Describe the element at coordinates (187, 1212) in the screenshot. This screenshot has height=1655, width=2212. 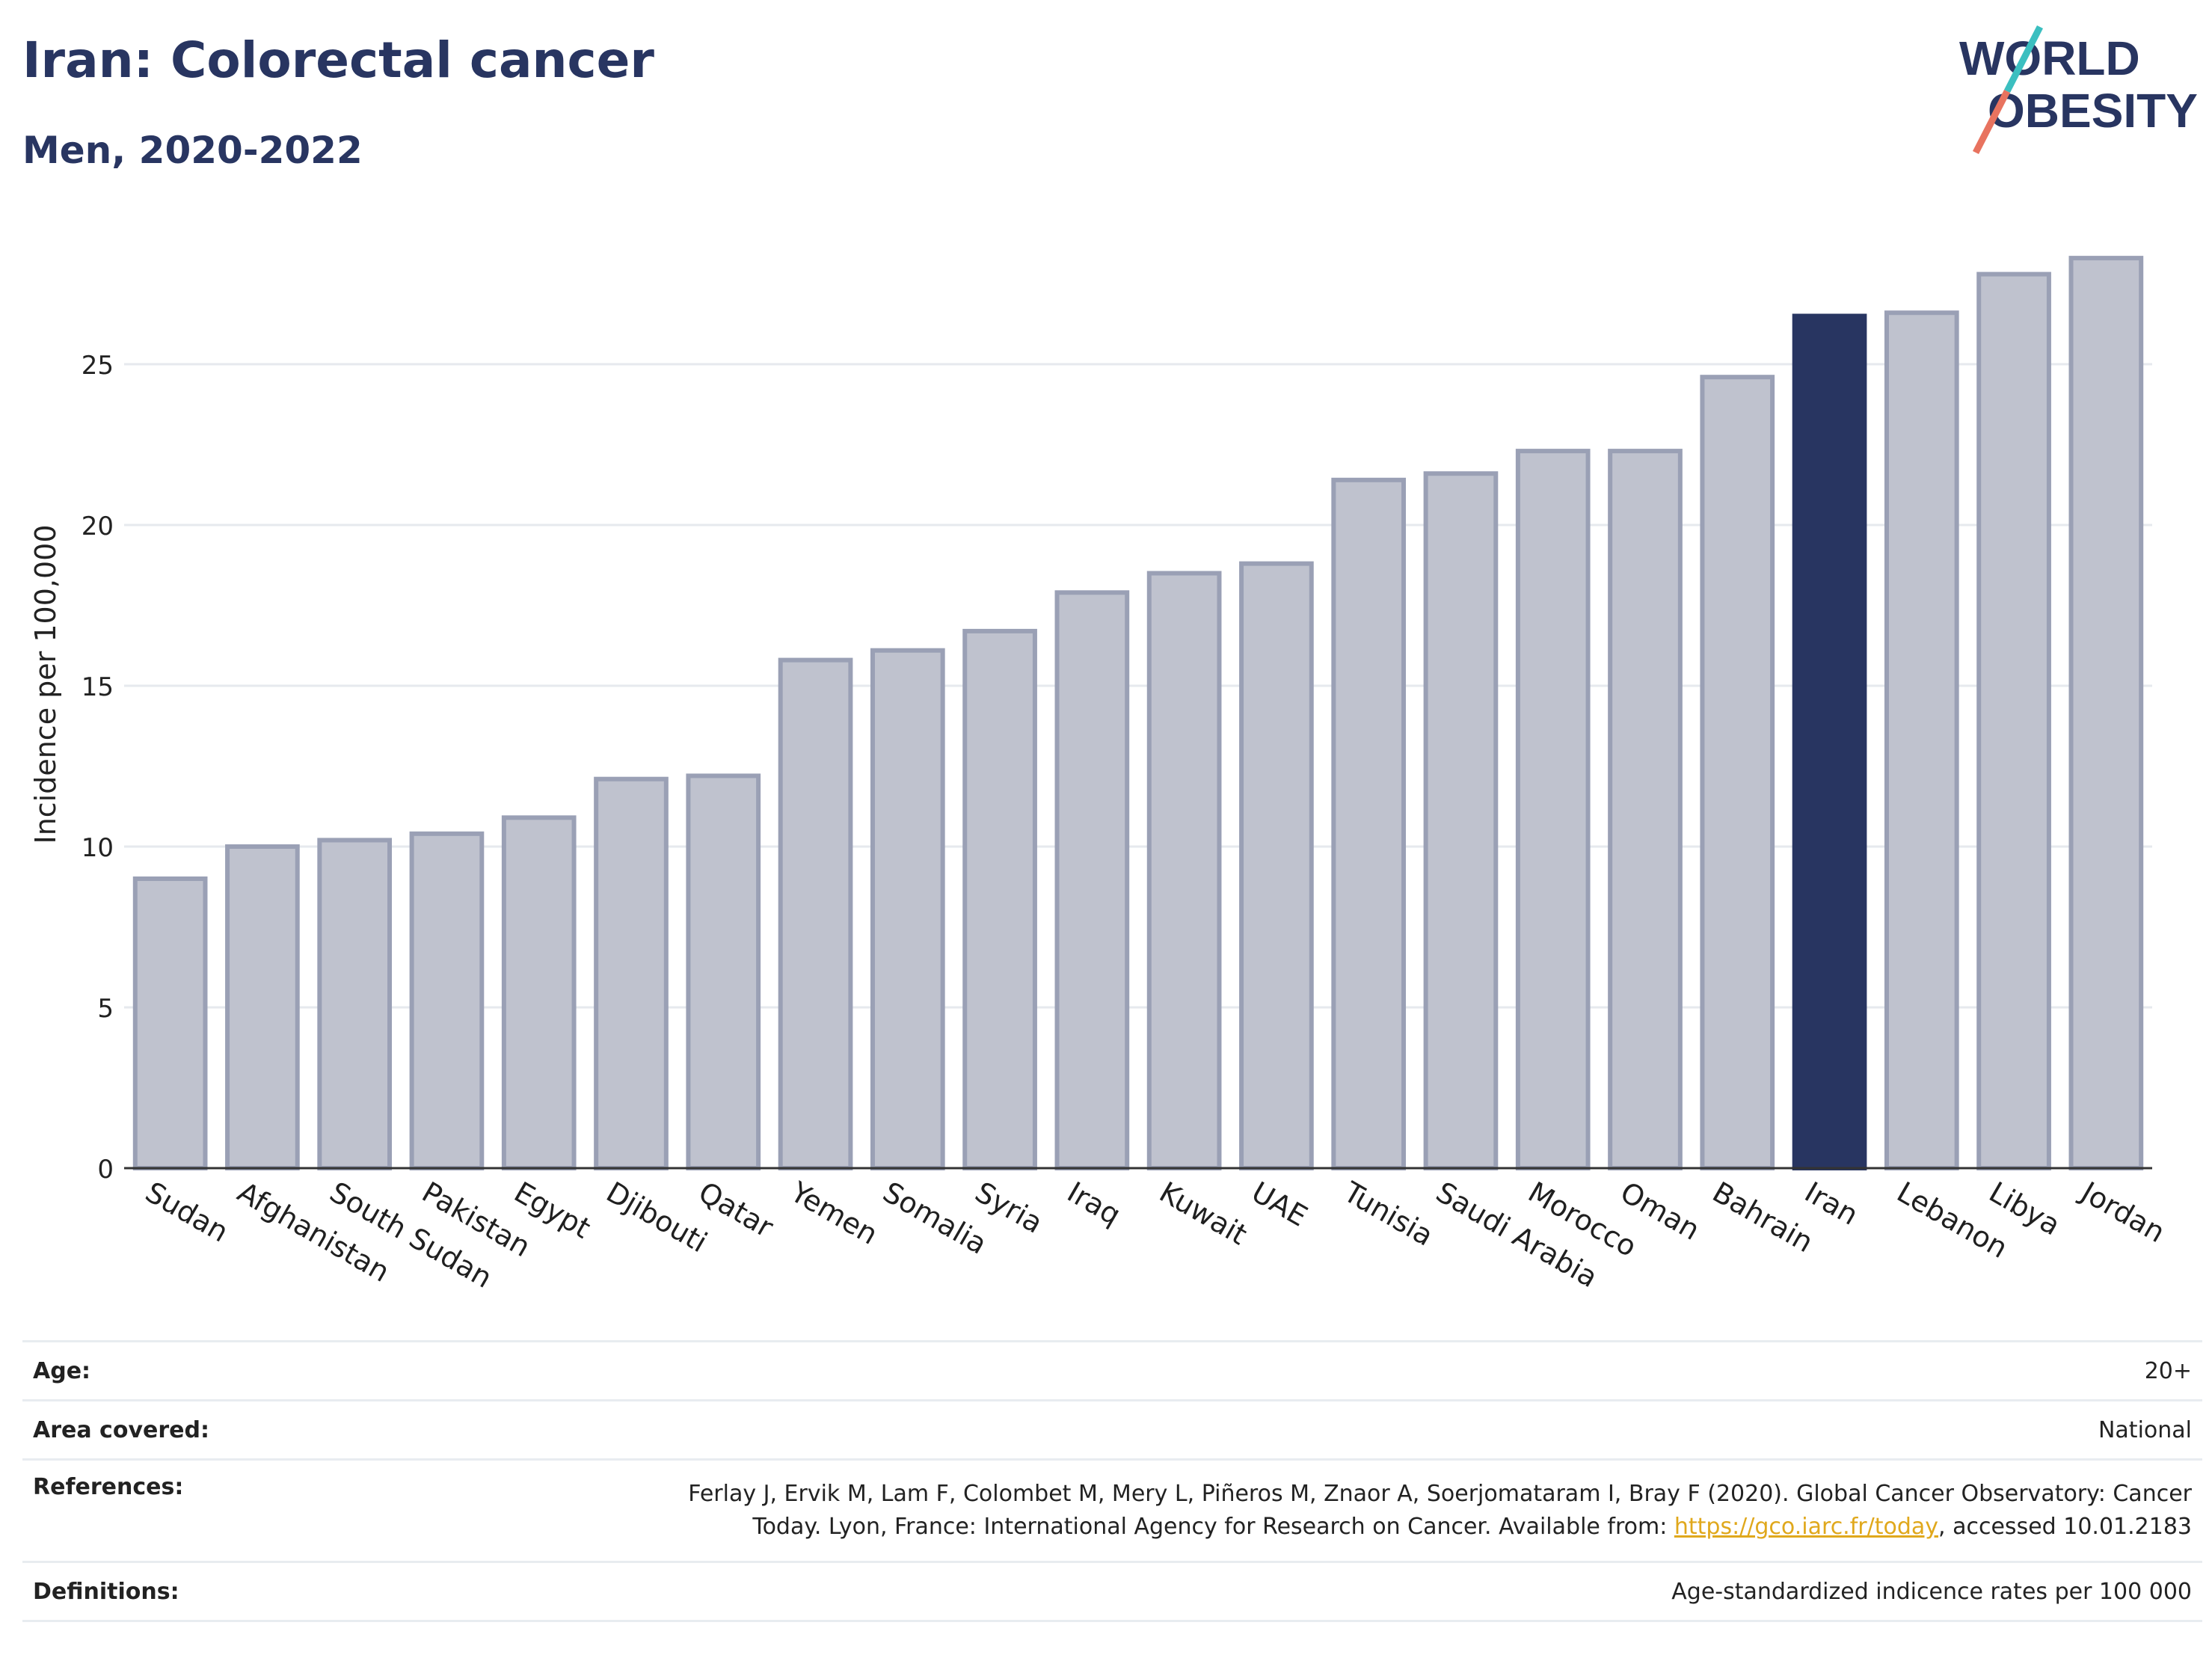
I see `x-tick-label: Sudan` at that location.